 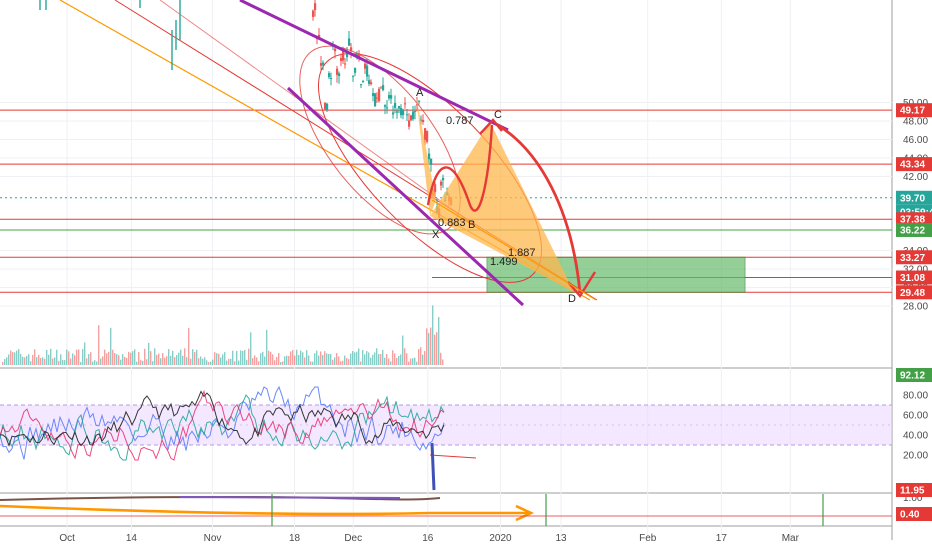 What do you see at coordinates (67, 538) in the screenshot?
I see `x-tick-label: Oct` at bounding box center [67, 538].